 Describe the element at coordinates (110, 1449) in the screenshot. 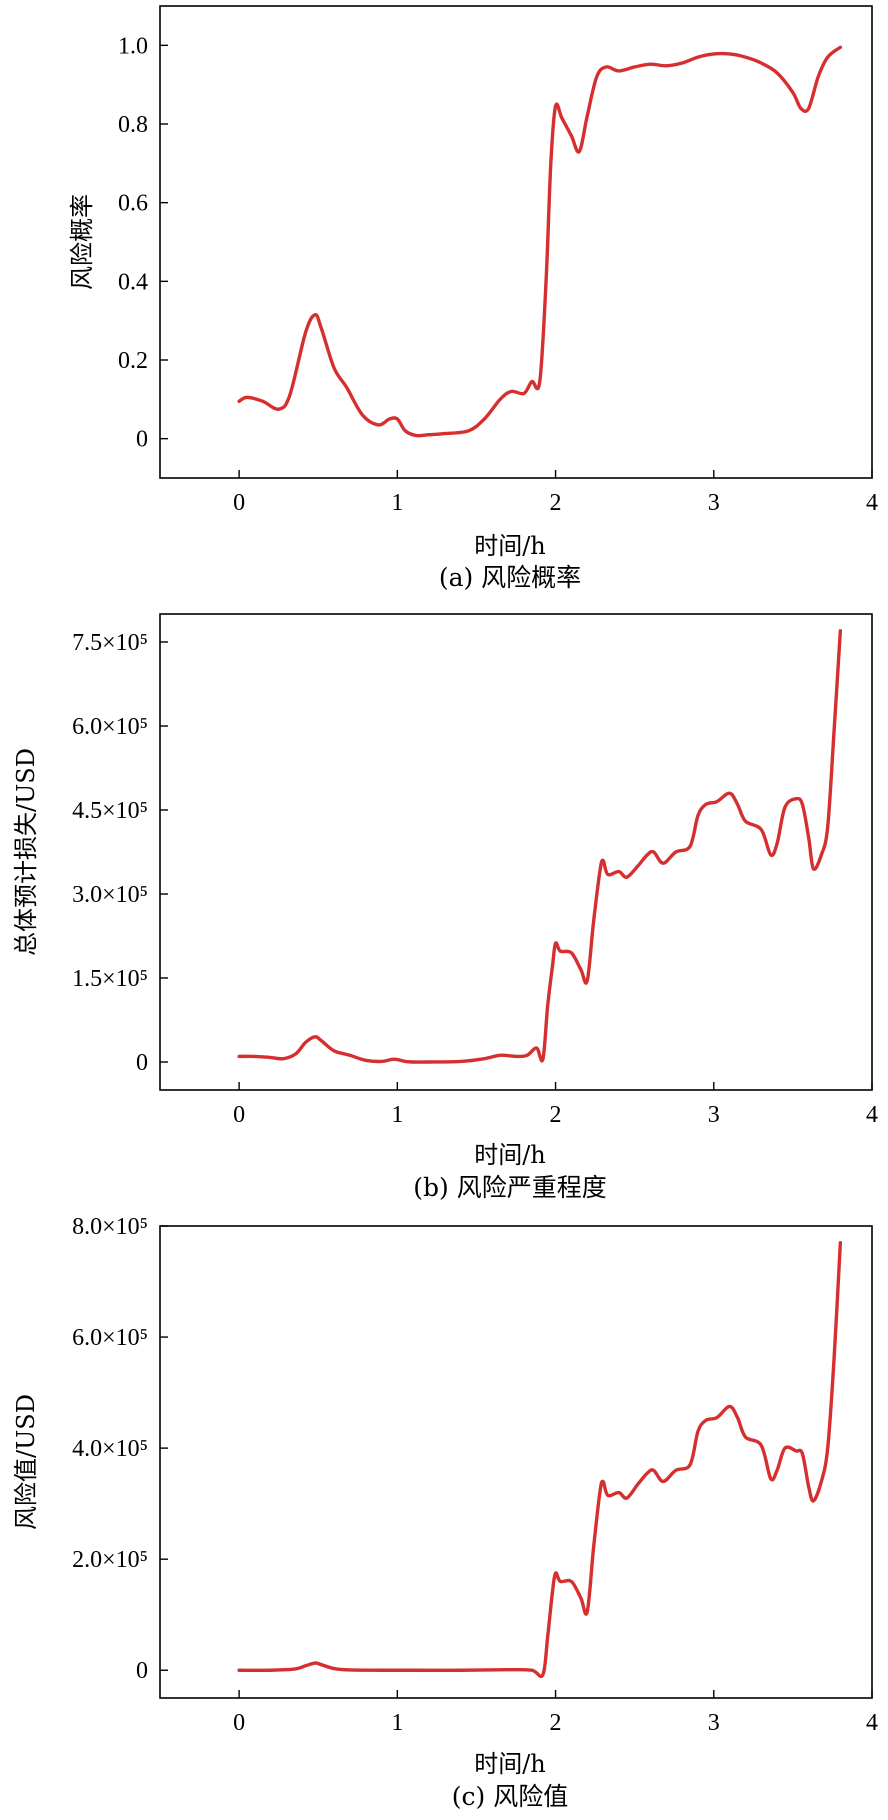

I see `y-tick-label: 4.0×10⁵` at that location.